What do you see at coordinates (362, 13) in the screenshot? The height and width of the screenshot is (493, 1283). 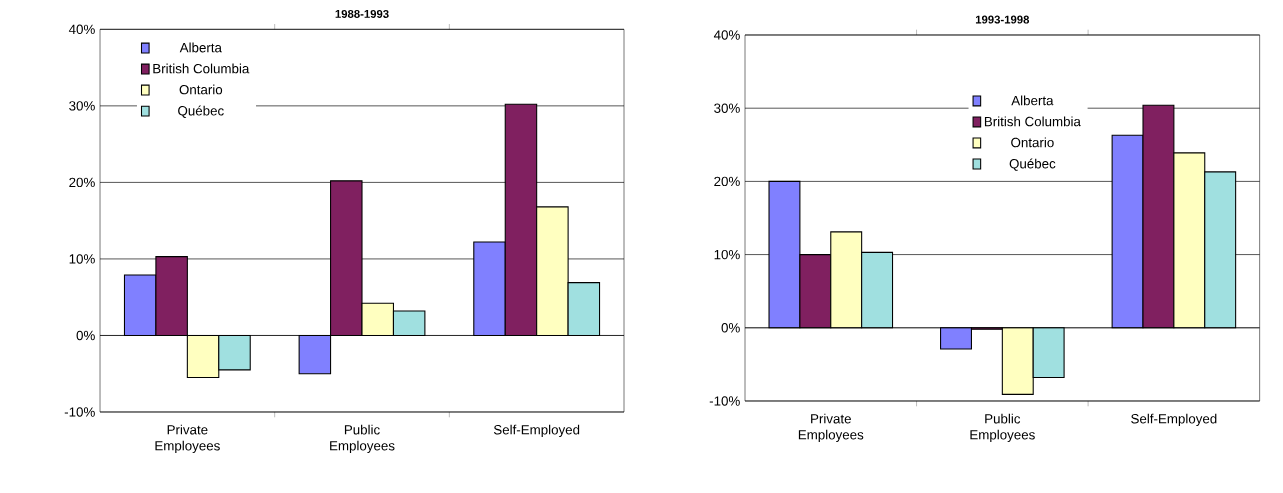 I see `chart-title: 1988-1993` at bounding box center [362, 13].